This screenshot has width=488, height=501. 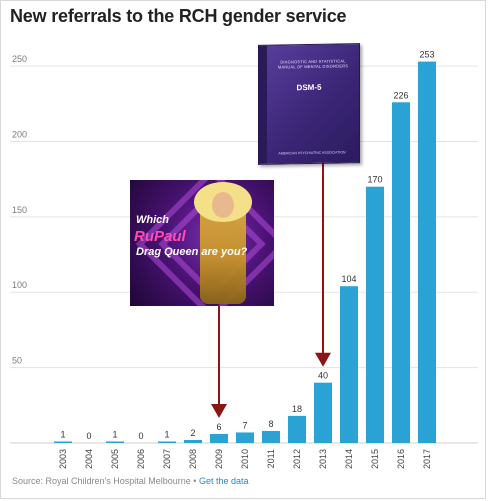 I want to click on x-tick-label-2009: 2009, so click(x=219, y=459).